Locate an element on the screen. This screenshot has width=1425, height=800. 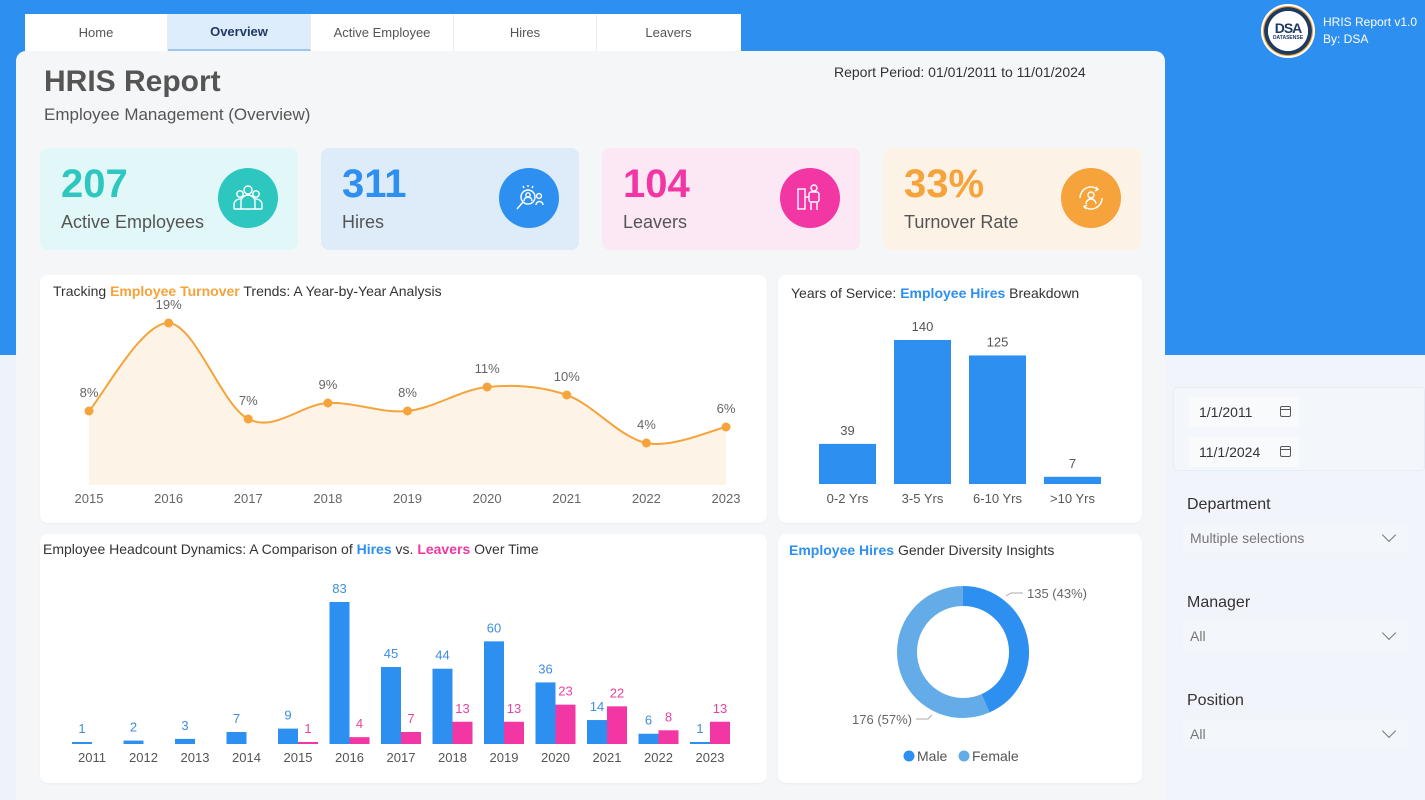
hires-data-label: 1 is located at coordinates (699, 728).